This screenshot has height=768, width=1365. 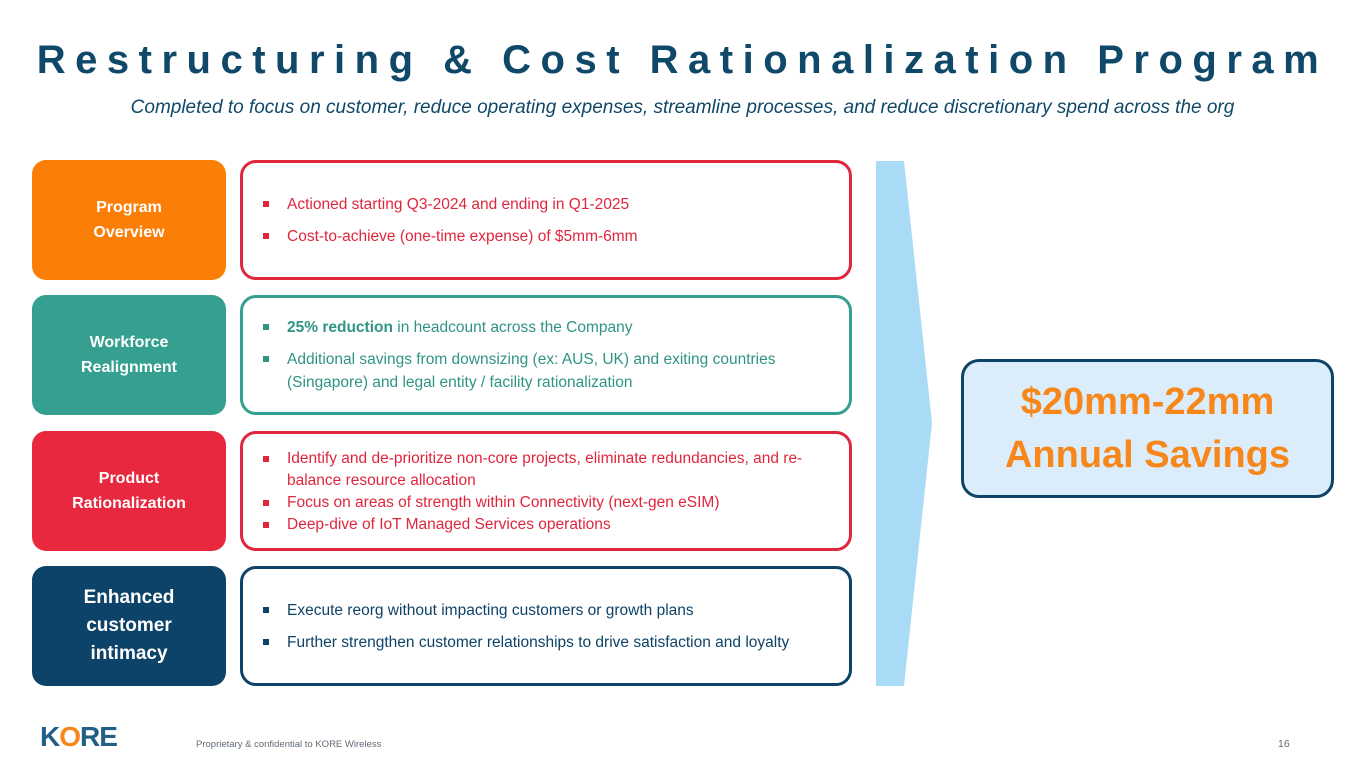 What do you see at coordinates (129, 355) in the screenshot?
I see `label-workforce-realignment: Workforce Realignment` at bounding box center [129, 355].